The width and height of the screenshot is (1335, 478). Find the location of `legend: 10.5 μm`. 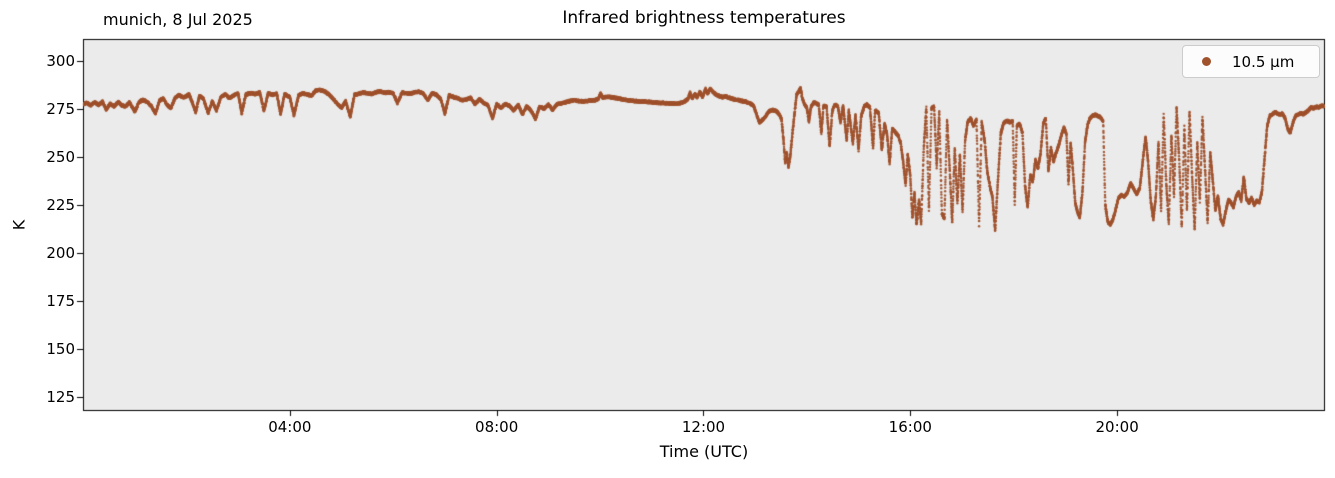

legend: 10.5 μm is located at coordinates (1251, 61).